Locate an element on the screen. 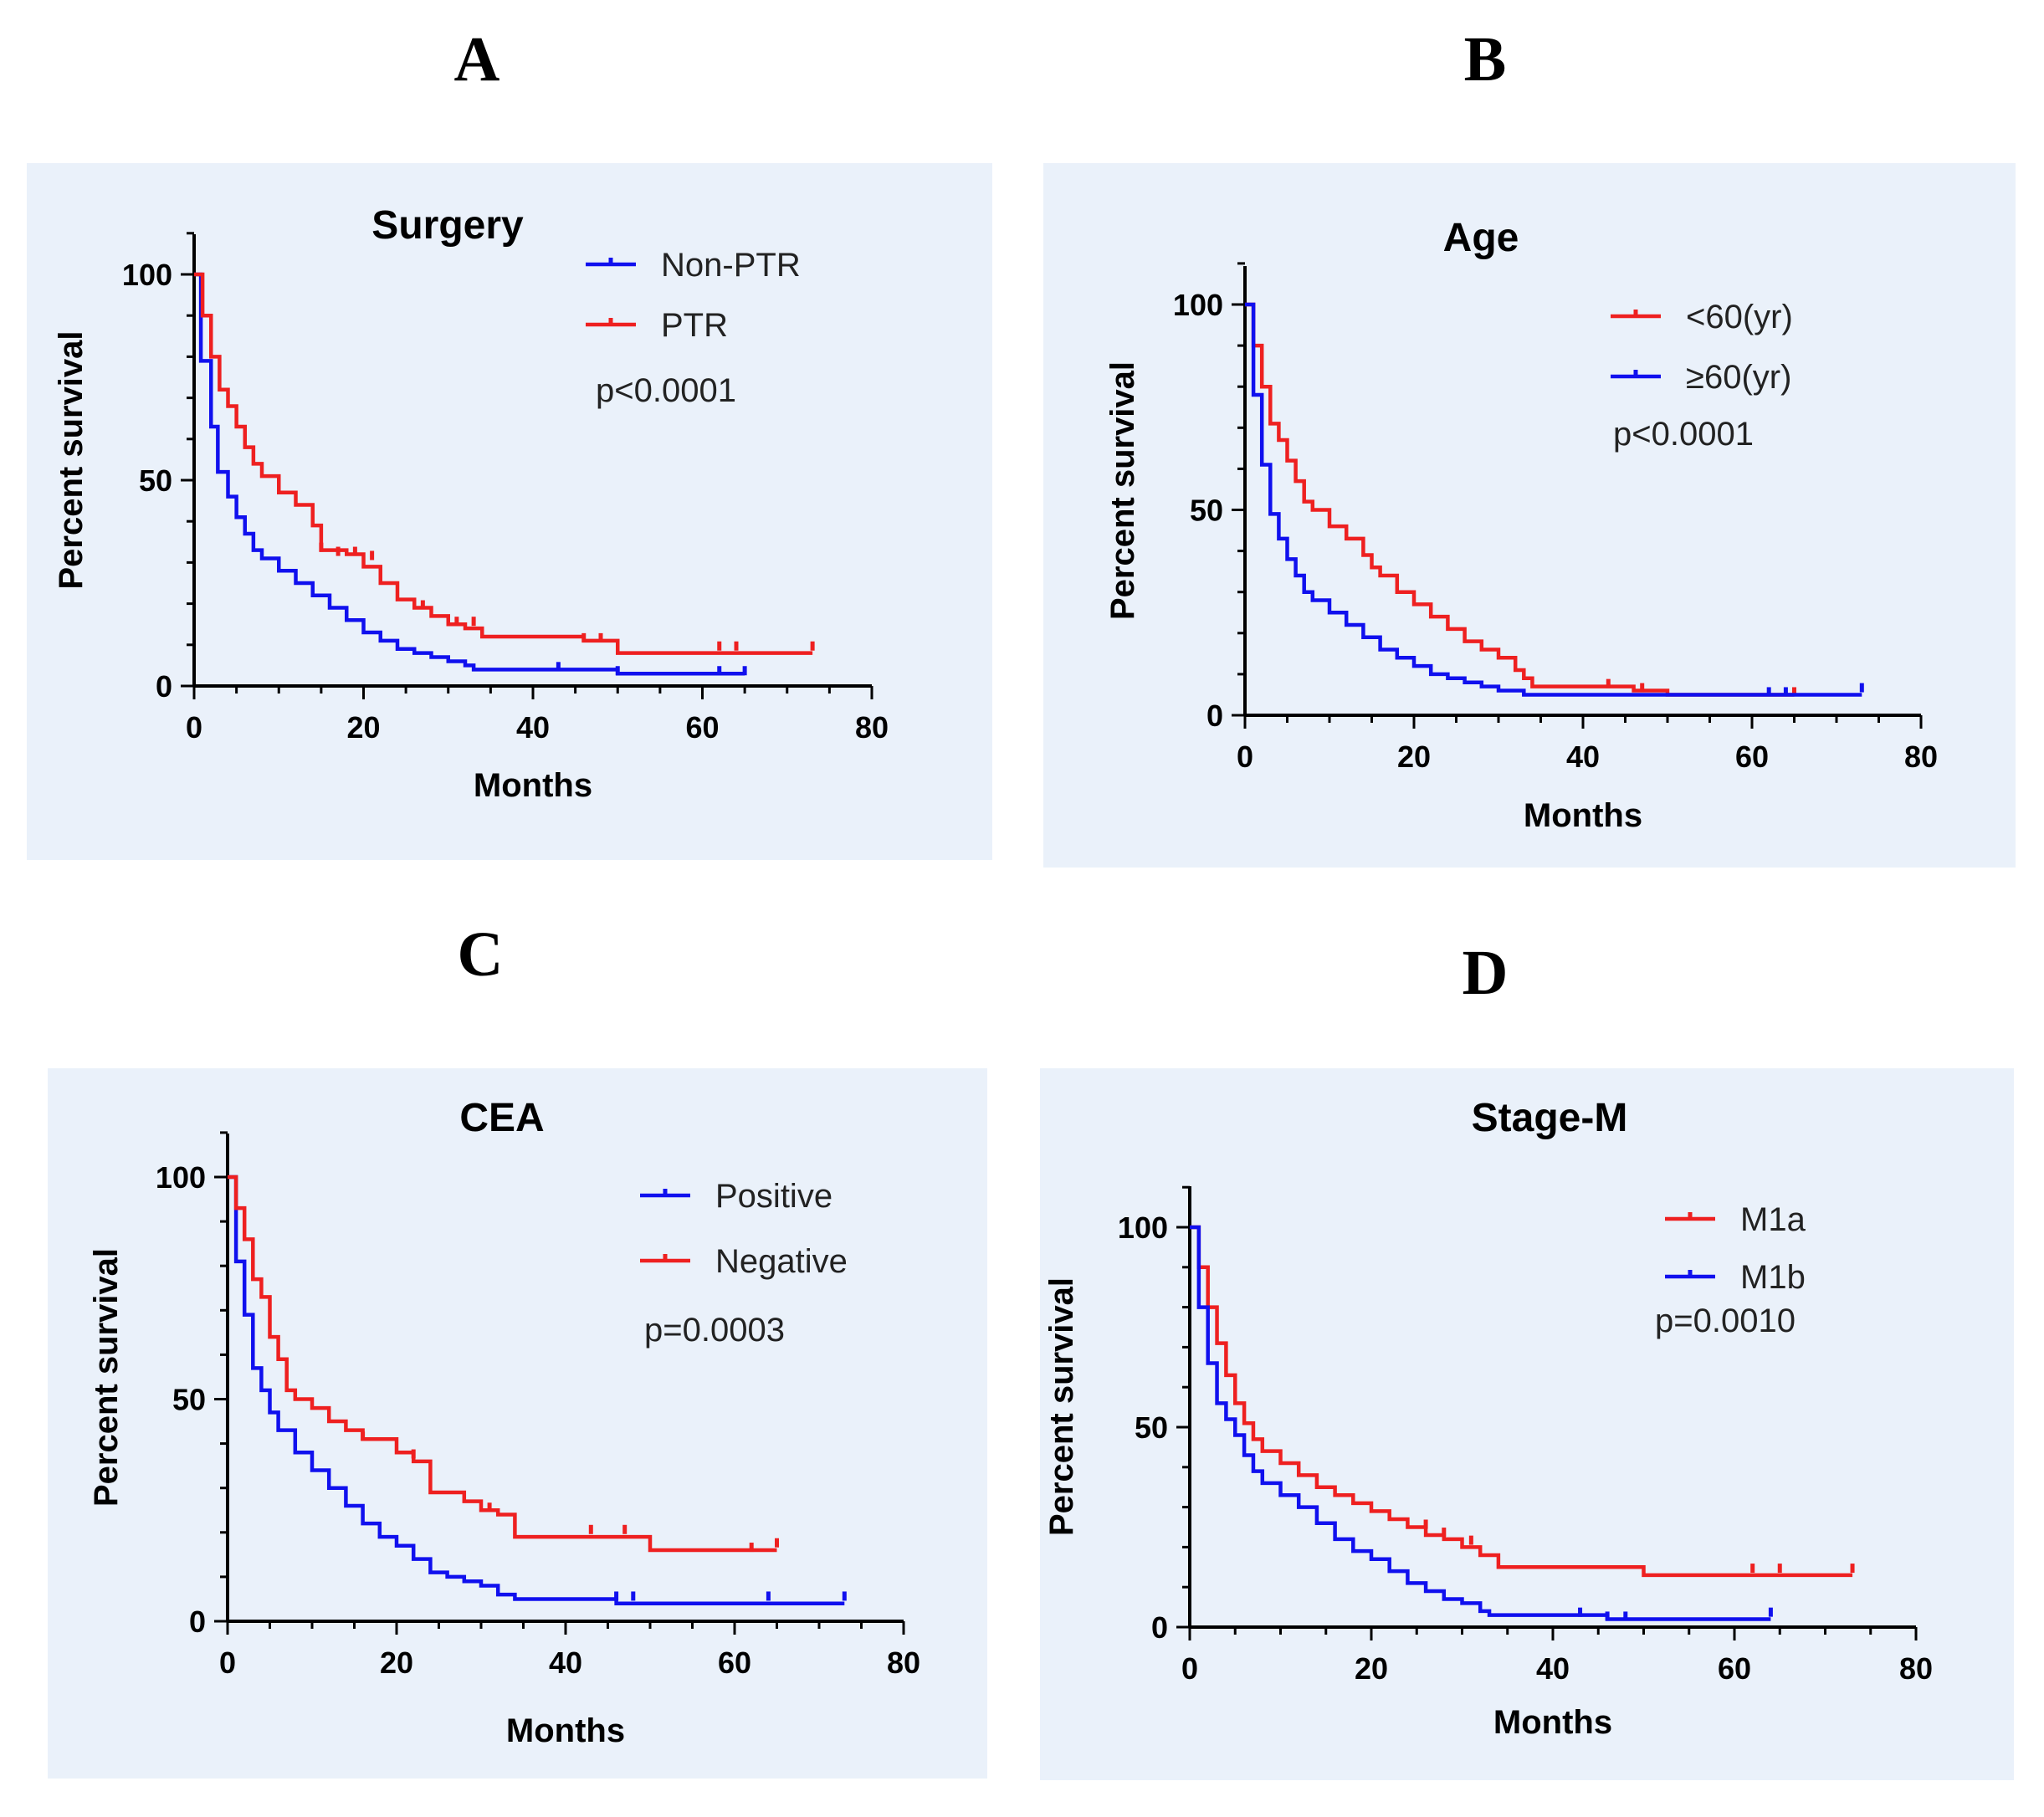 The width and height of the screenshot is (2044, 1817). p-value-label: p=0.0010 is located at coordinates (1725, 1321).